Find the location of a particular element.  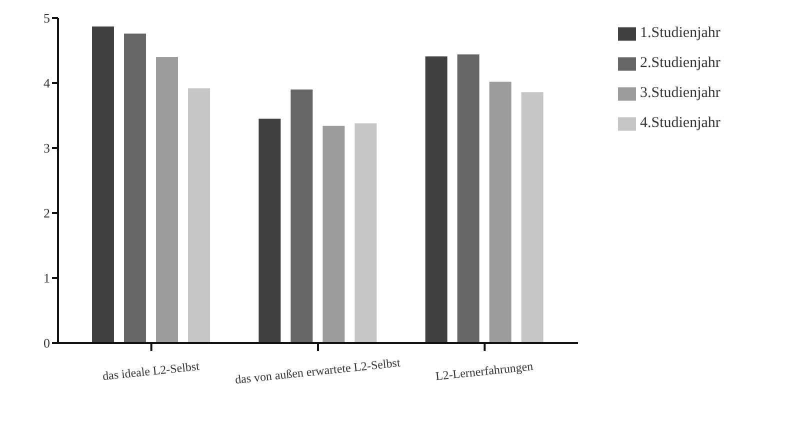

y-tick-label: 0 is located at coordinates (47, 343).